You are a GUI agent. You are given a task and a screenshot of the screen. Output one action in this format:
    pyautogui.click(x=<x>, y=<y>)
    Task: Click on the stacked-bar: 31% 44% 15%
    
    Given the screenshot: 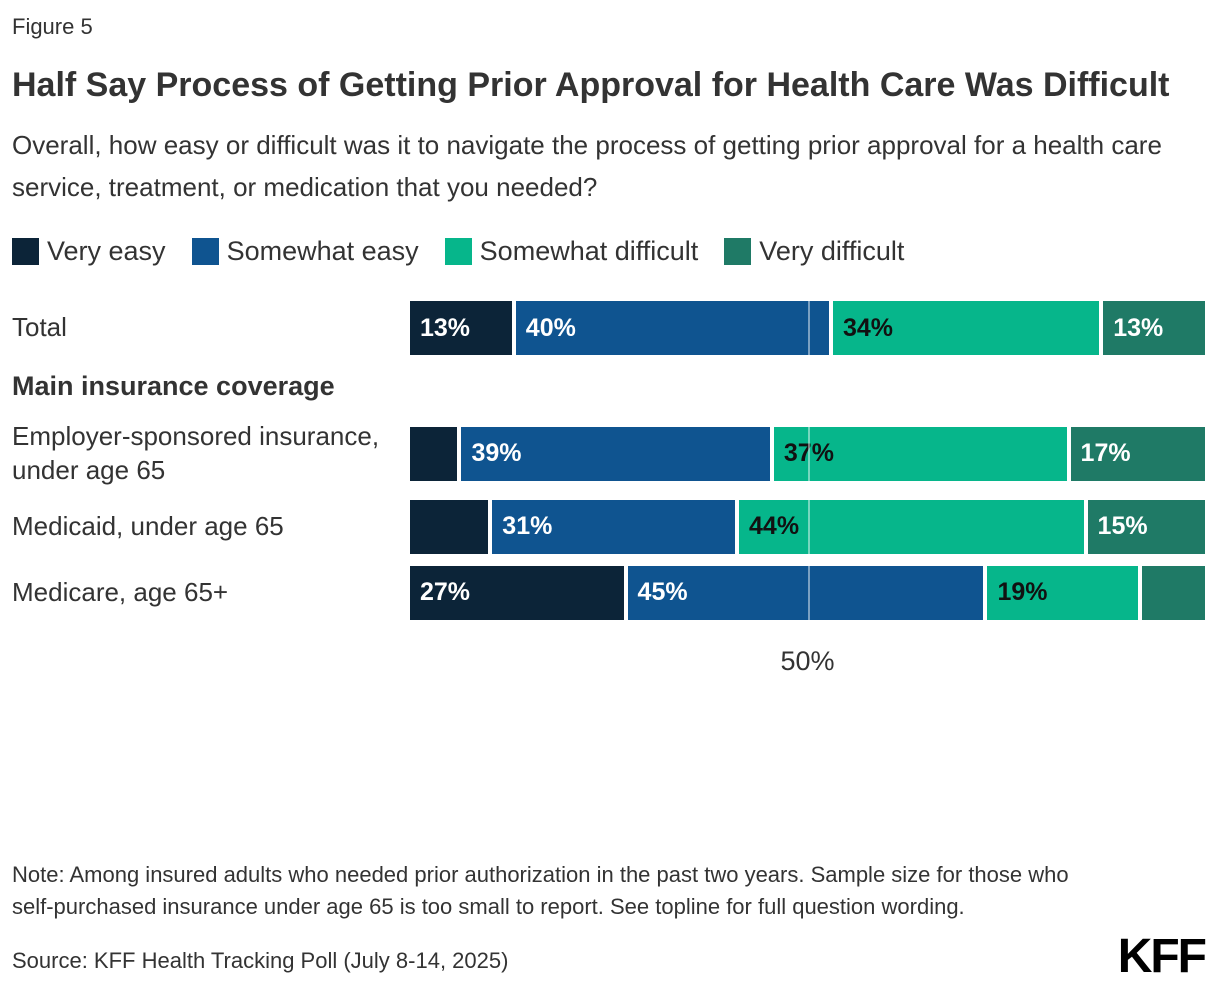 What is the action you would take?
    pyautogui.click(x=807, y=526)
    